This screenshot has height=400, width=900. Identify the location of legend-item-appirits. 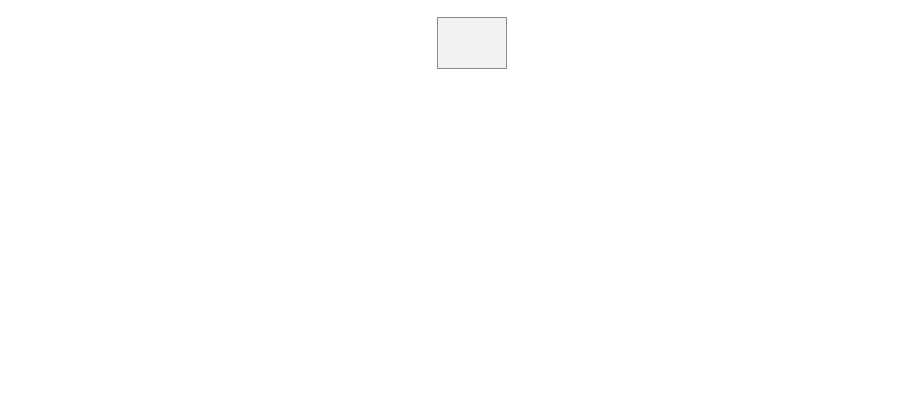
(470, 33).